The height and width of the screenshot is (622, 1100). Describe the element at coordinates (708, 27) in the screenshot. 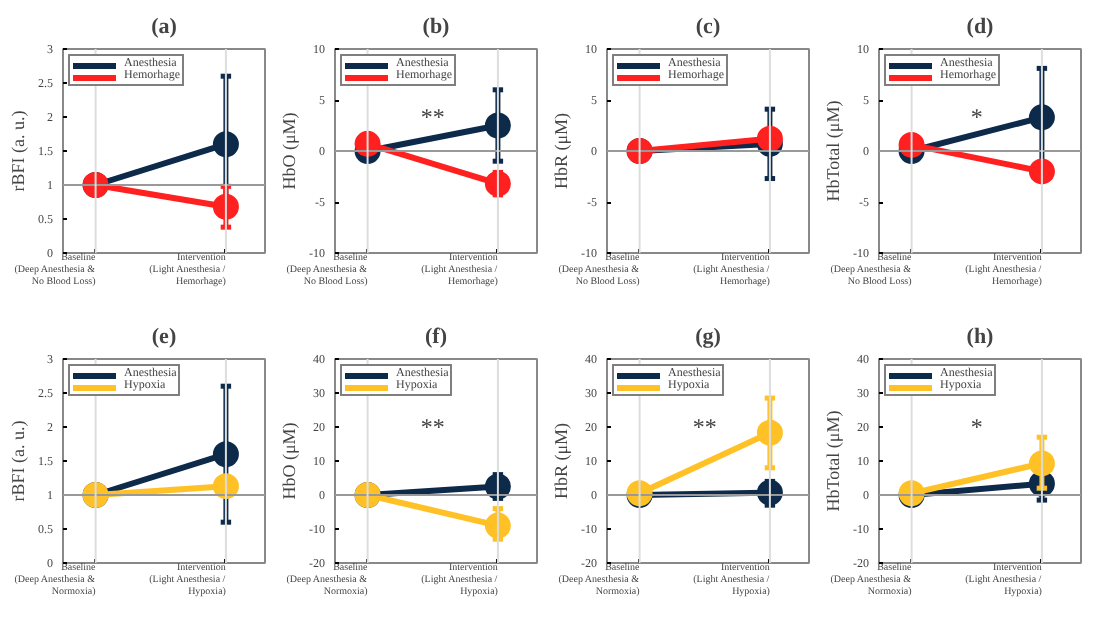

I see `chart-title: (c)` at that location.